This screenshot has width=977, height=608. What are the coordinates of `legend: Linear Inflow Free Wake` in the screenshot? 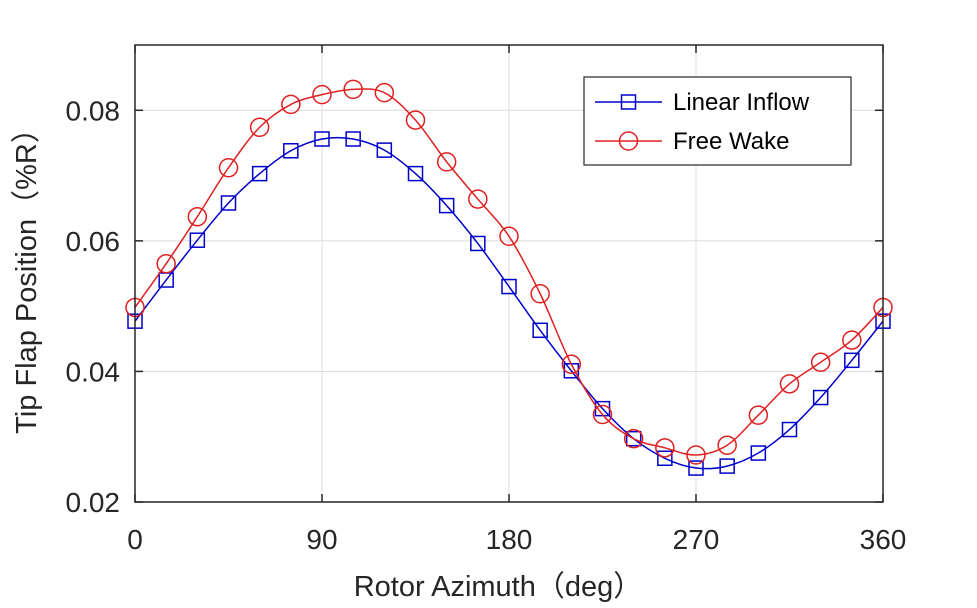 It's located at (717, 121).